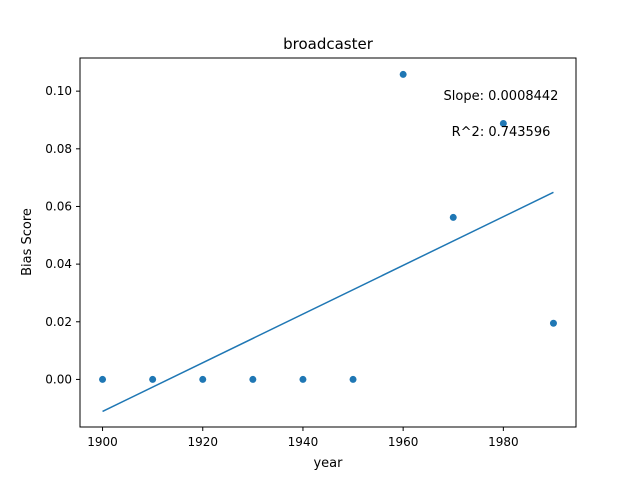  Describe the element at coordinates (58, 206) in the screenshot. I see `y-tick-label: 0.06` at that location.